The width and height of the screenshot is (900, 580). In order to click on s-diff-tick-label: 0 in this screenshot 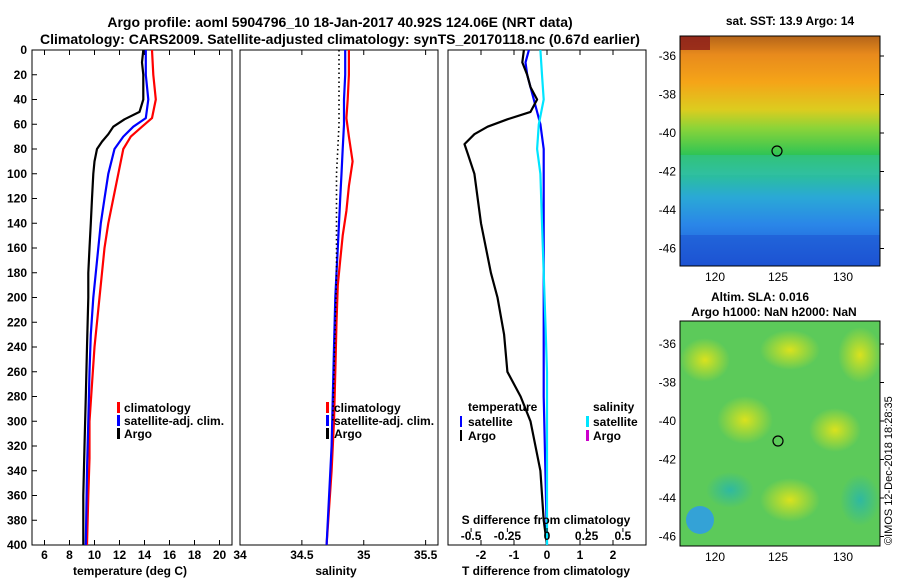, I will do `click(547, 536)`.